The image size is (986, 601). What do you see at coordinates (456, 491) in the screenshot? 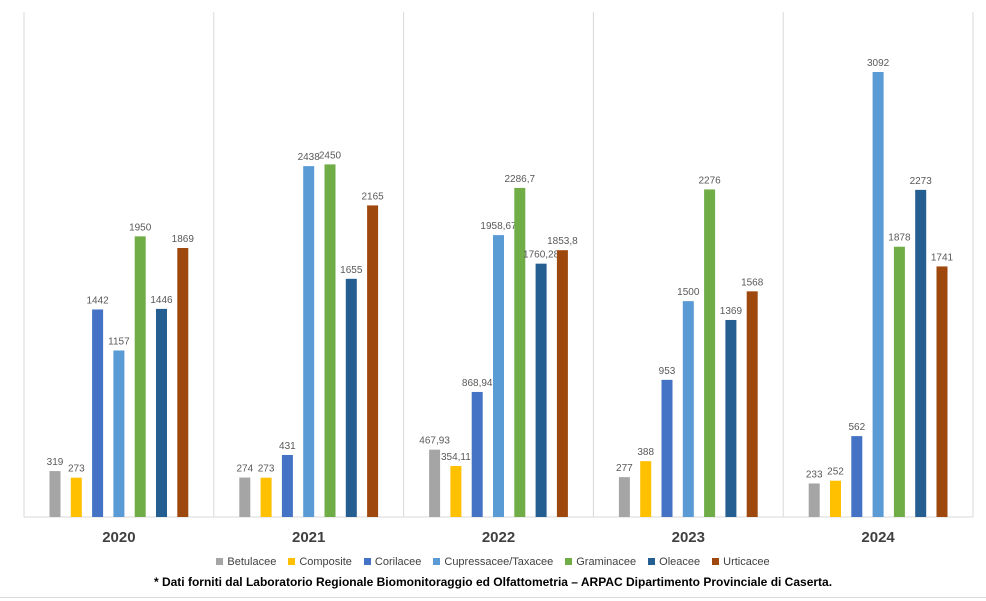
I see `bar-composite-2022` at bounding box center [456, 491].